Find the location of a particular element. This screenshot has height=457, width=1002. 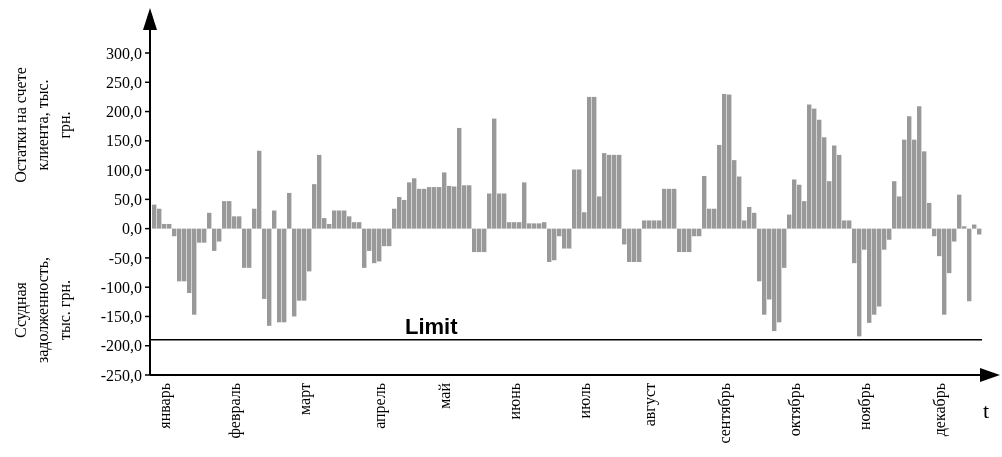

x-tick-label: июнь is located at coordinates (515, 401).